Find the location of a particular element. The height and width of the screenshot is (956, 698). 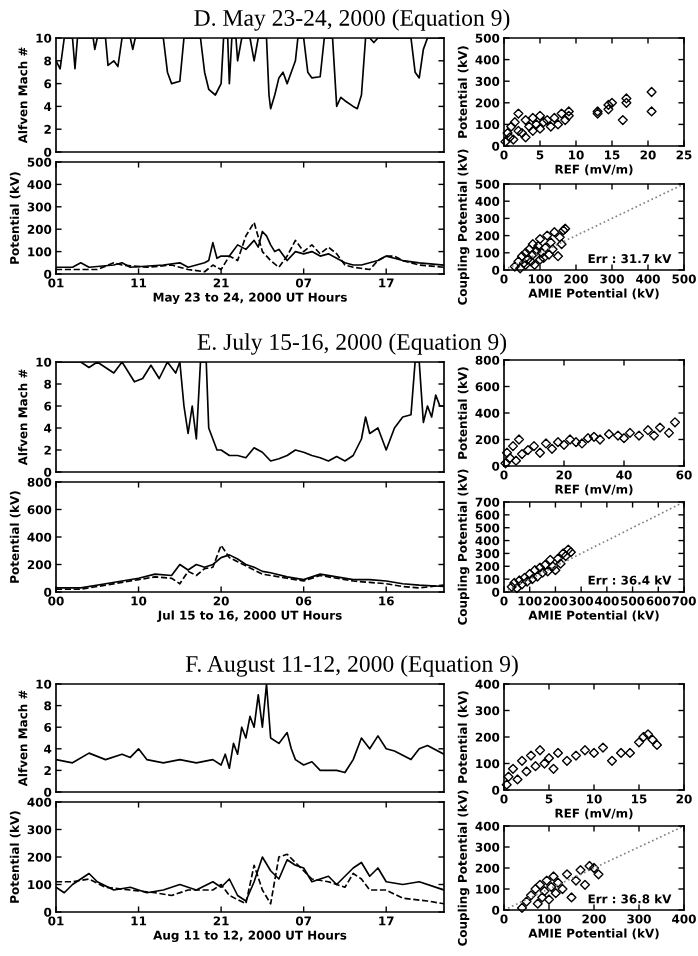

chart-title: E. July 15-16, 2000 (Equation 9) is located at coordinates (352, 344).